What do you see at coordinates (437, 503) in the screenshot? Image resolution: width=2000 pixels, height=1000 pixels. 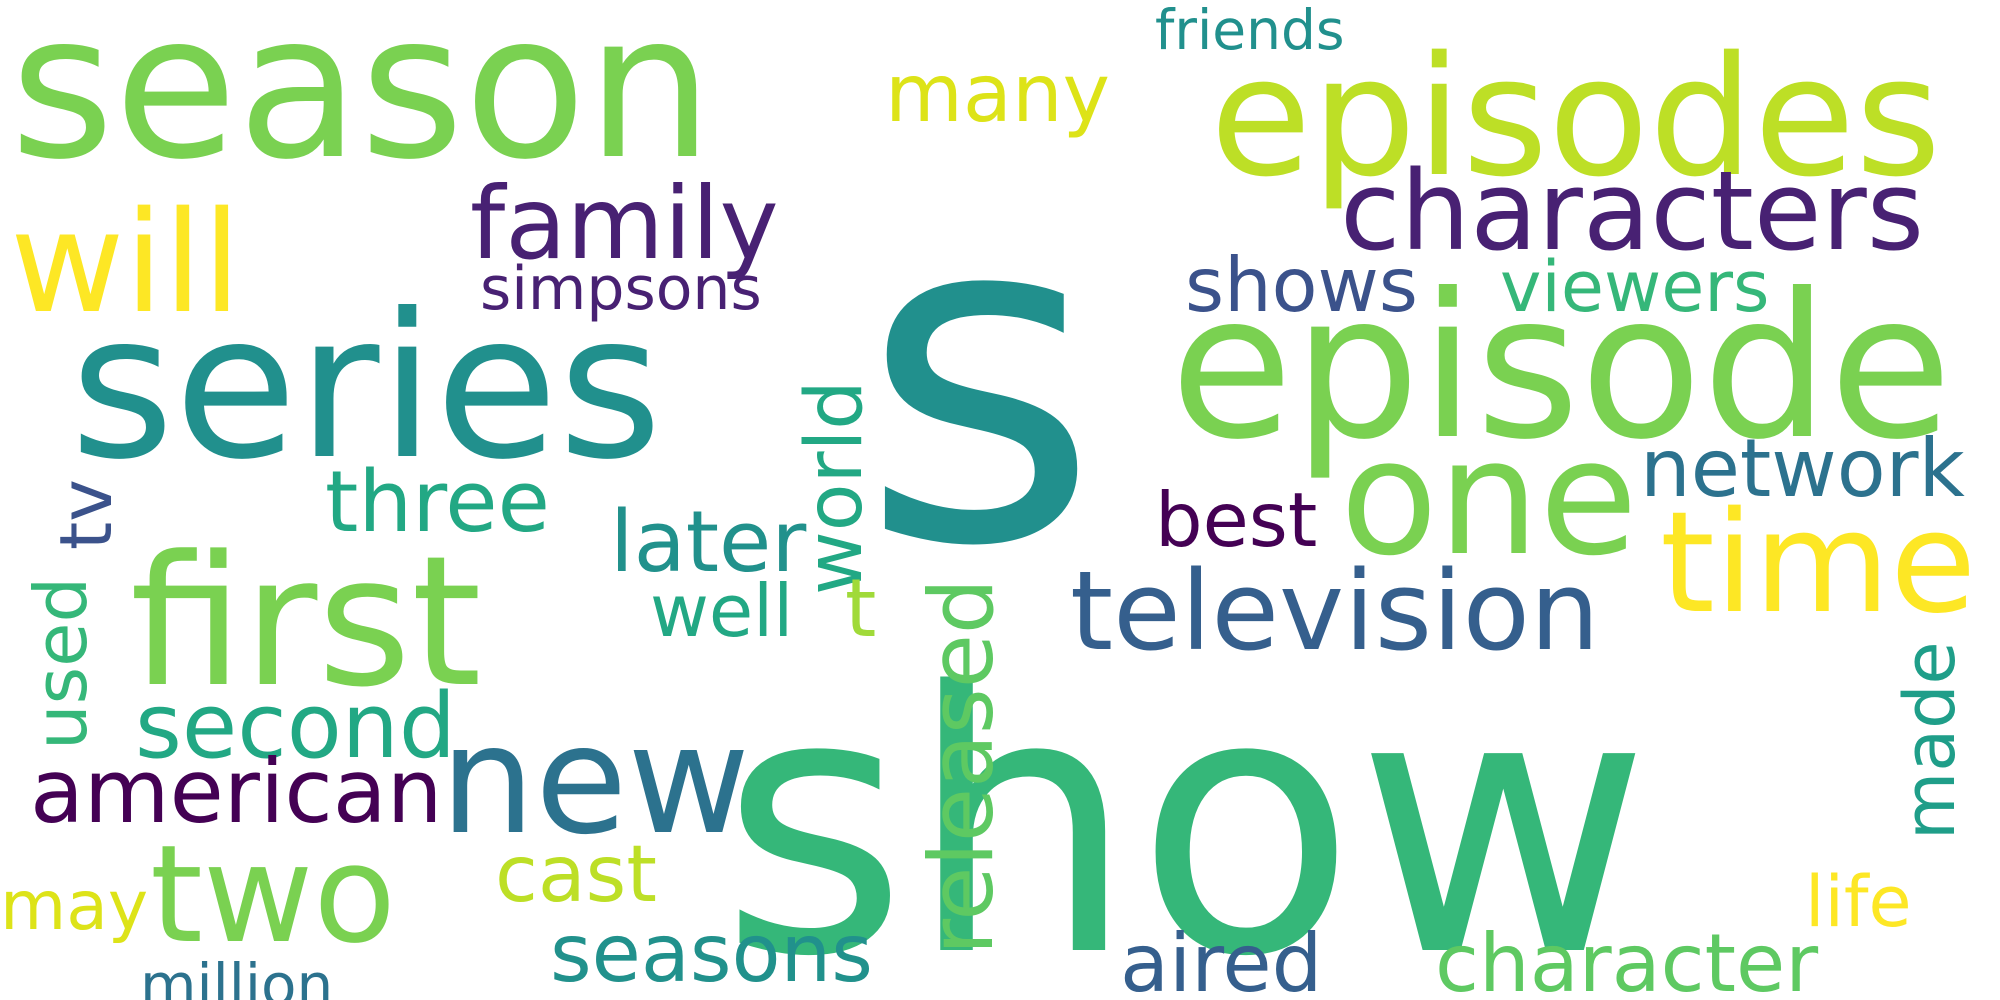 I see `word-three: three` at bounding box center [437, 503].